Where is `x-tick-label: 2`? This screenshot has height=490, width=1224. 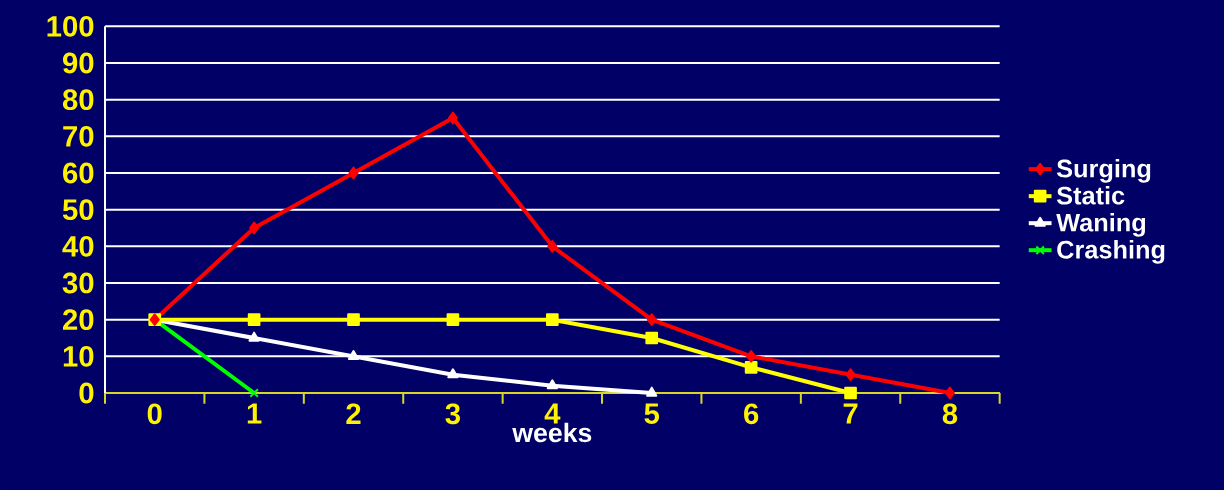 x-tick-label: 2 is located at coordinates (353, 413).